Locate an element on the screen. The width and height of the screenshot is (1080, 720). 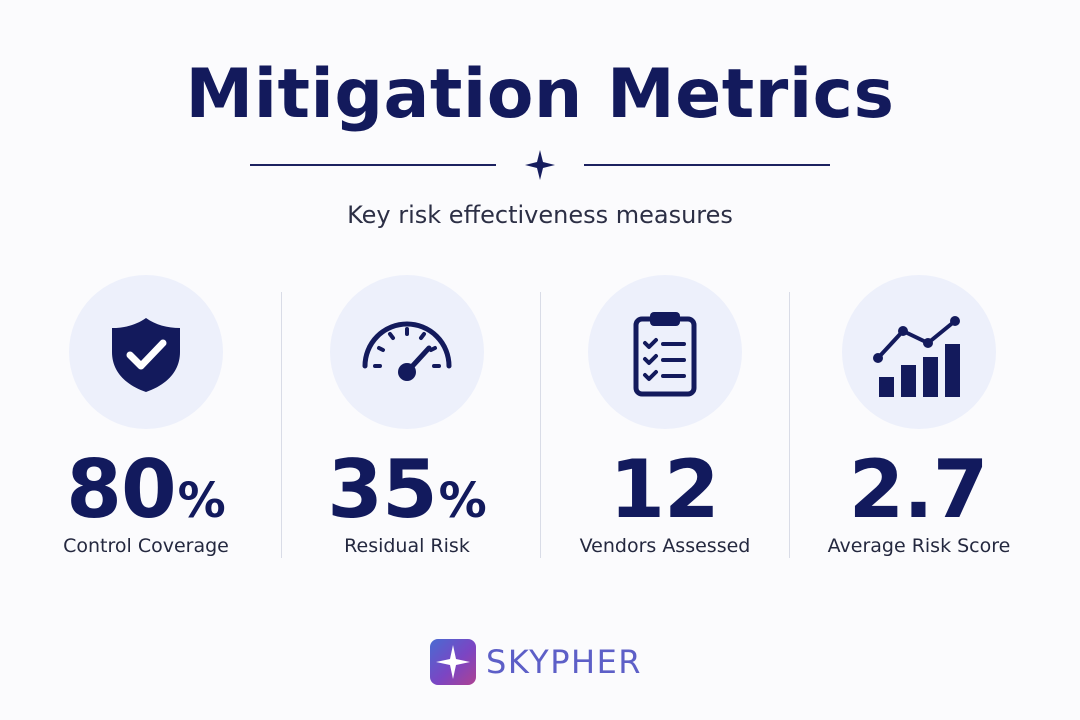
metric-card-average-risk-score: 2.7 Average Risk Score is located at coordinates (919, 425).